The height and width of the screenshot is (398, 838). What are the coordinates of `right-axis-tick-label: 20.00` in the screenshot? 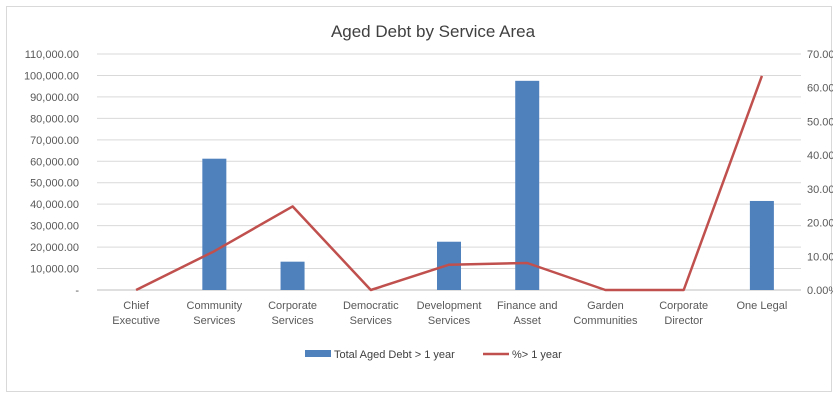 It's located at (820, 224).